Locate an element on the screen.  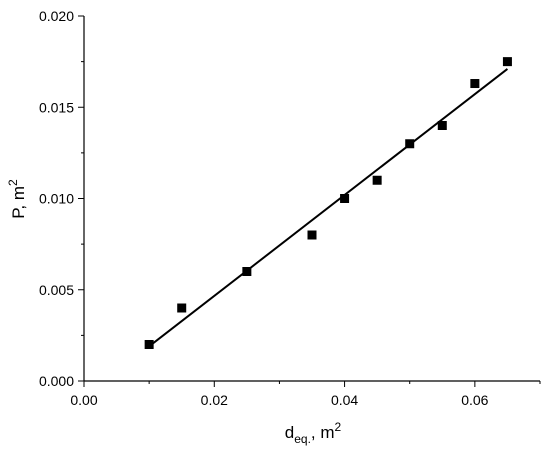
x-tick-label: 0.06 is located at coordinates (474, 400).